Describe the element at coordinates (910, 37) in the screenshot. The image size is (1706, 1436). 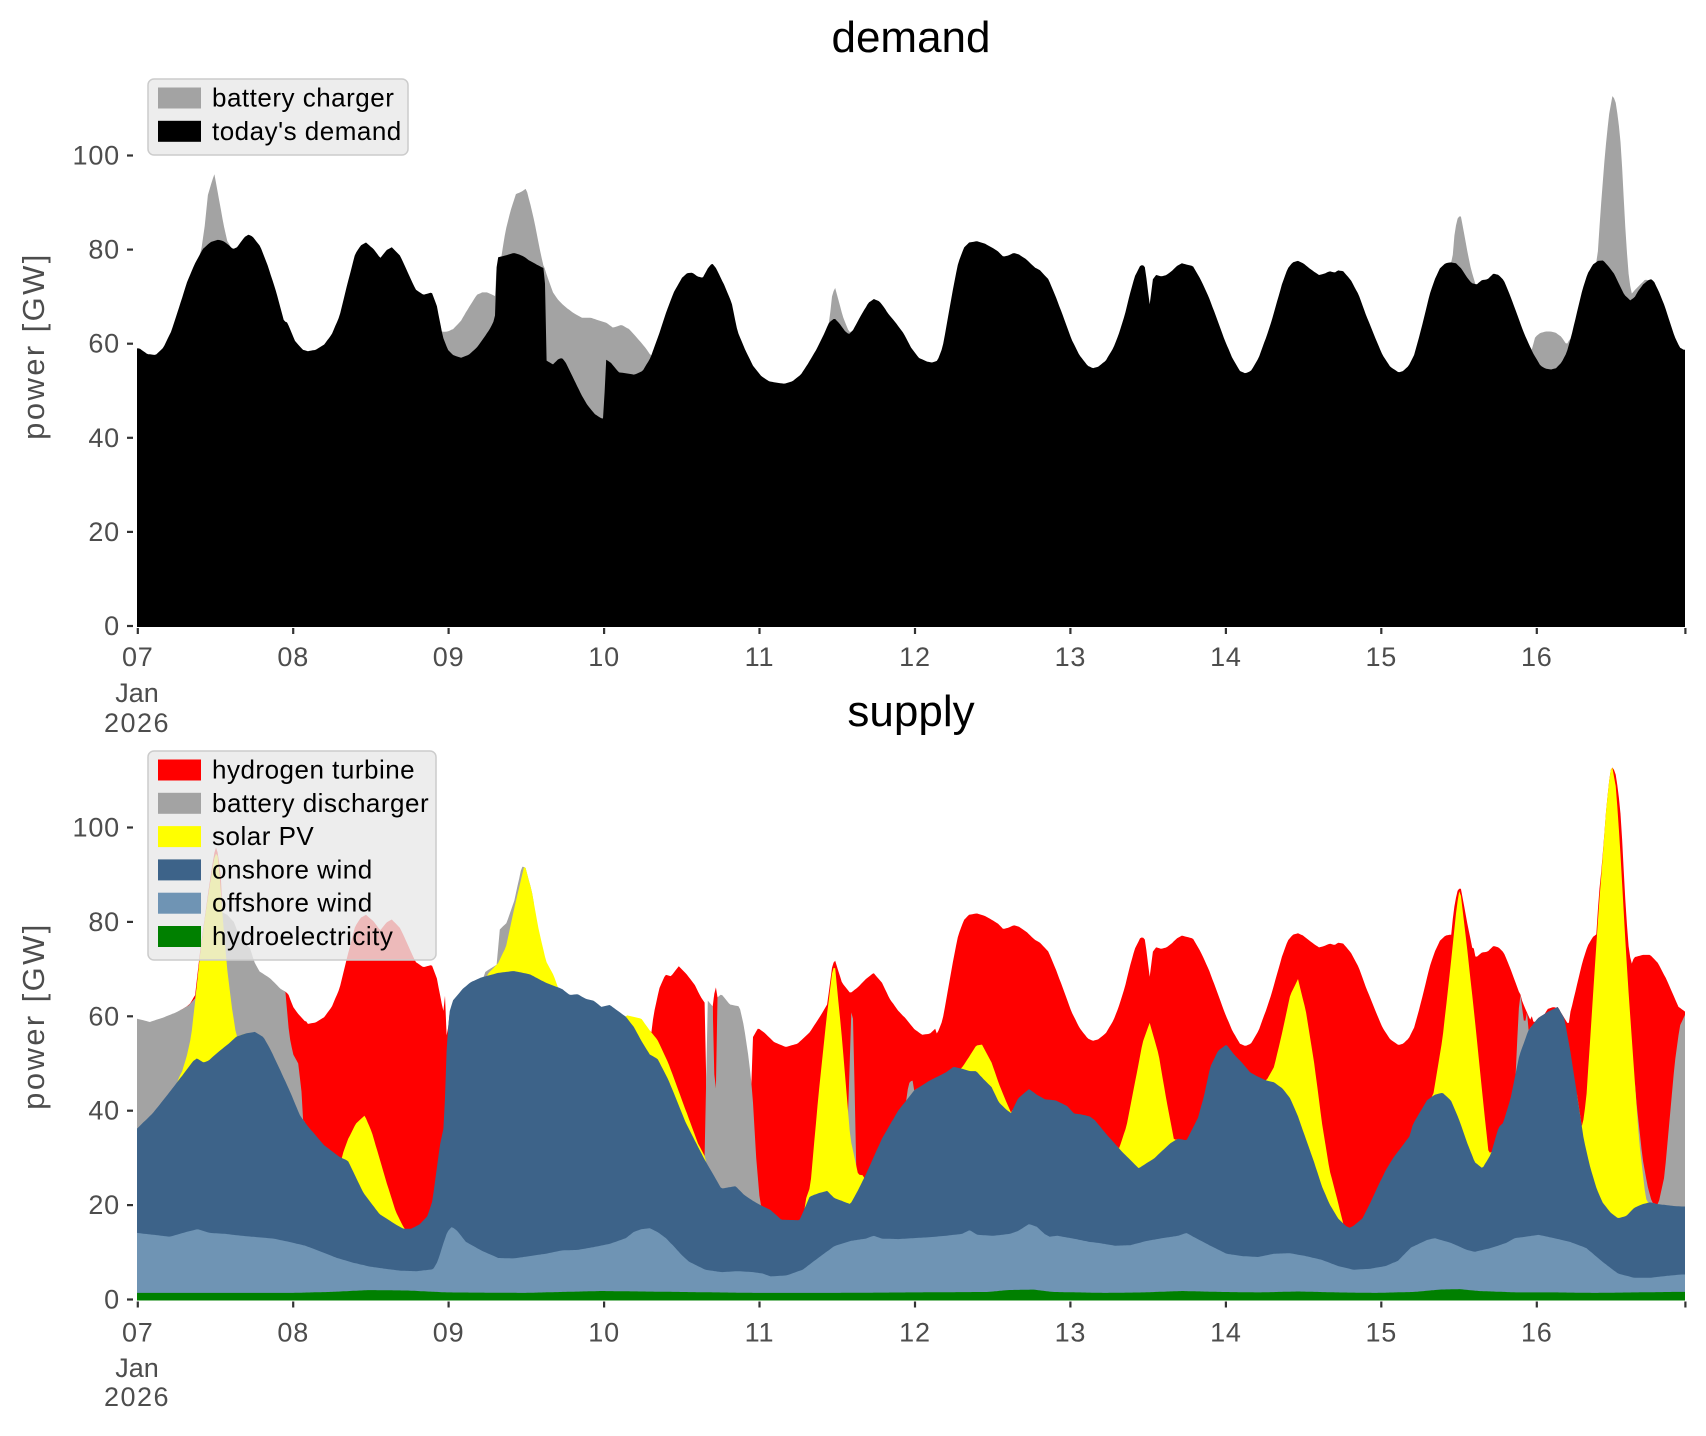
I see `svg-text: demand` at that location.